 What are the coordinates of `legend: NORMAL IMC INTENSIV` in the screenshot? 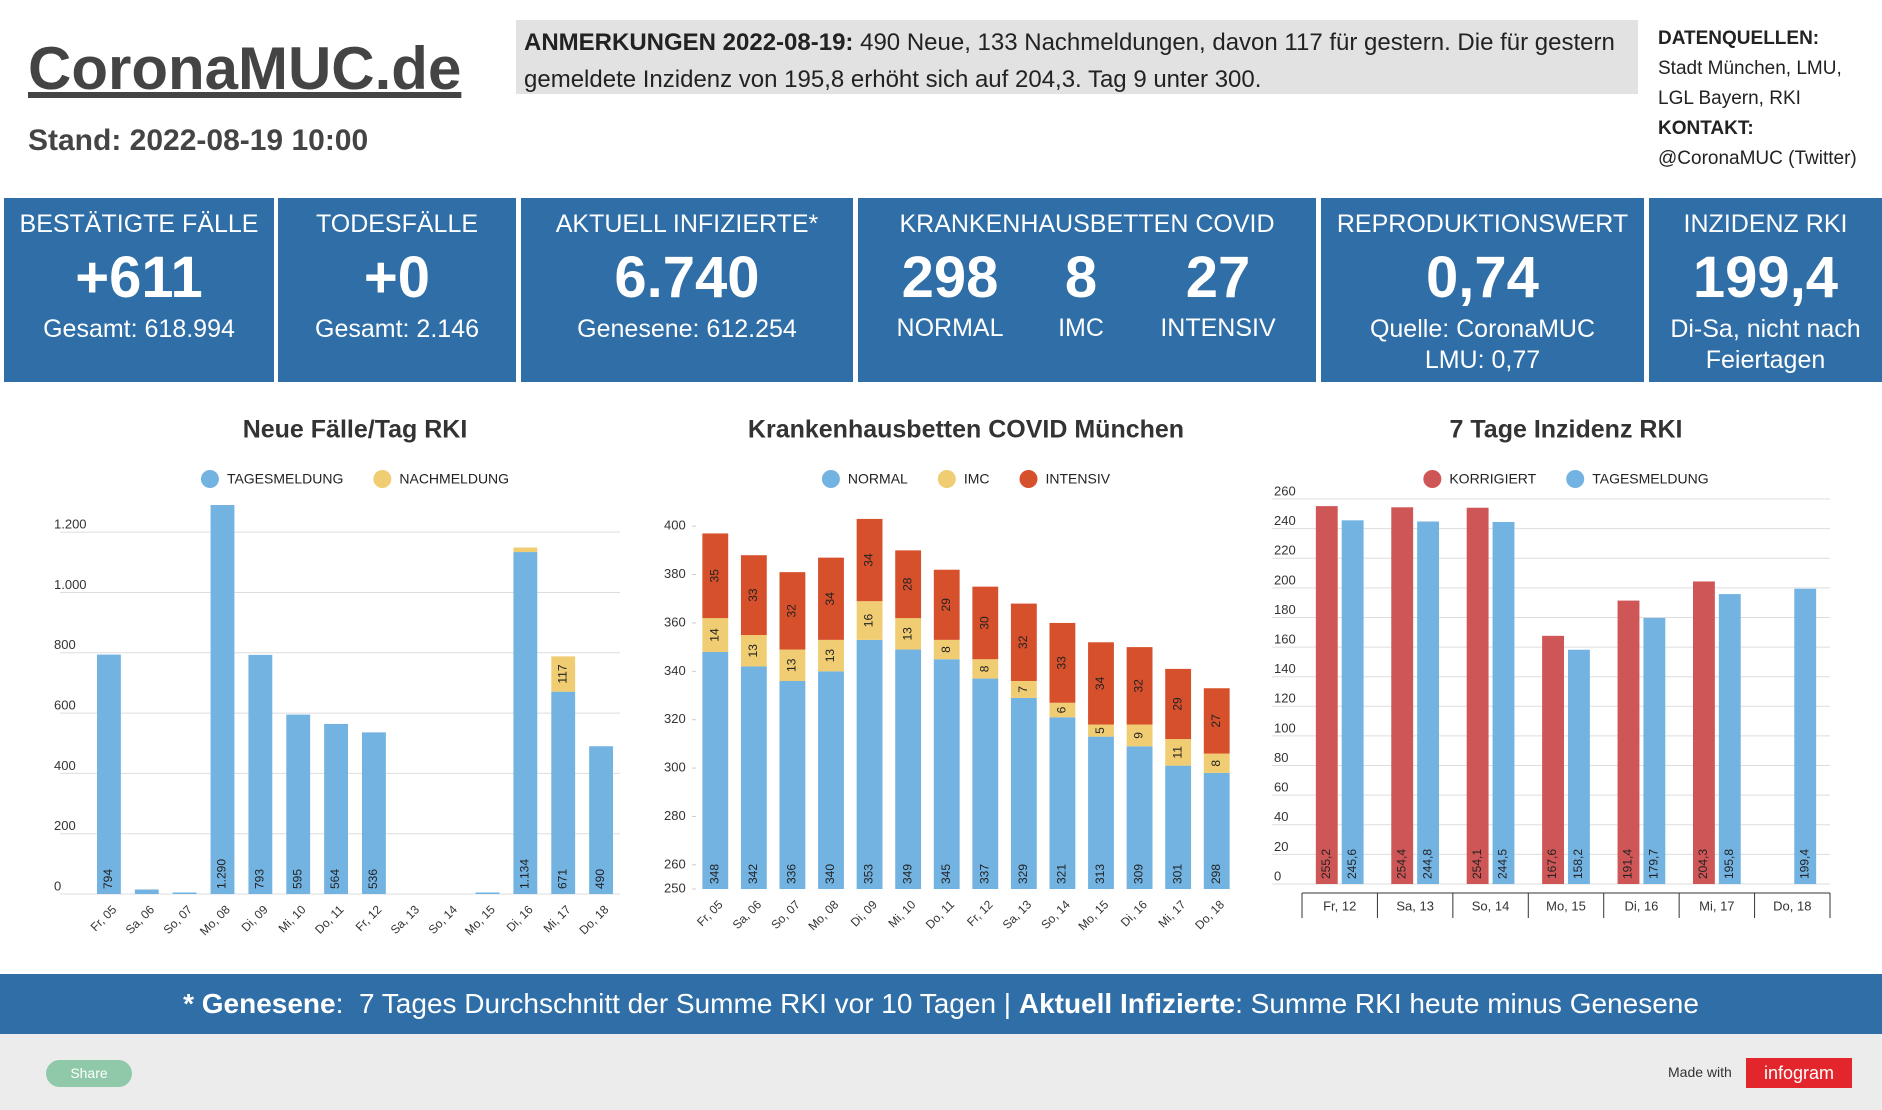 It's located at (966, 479).